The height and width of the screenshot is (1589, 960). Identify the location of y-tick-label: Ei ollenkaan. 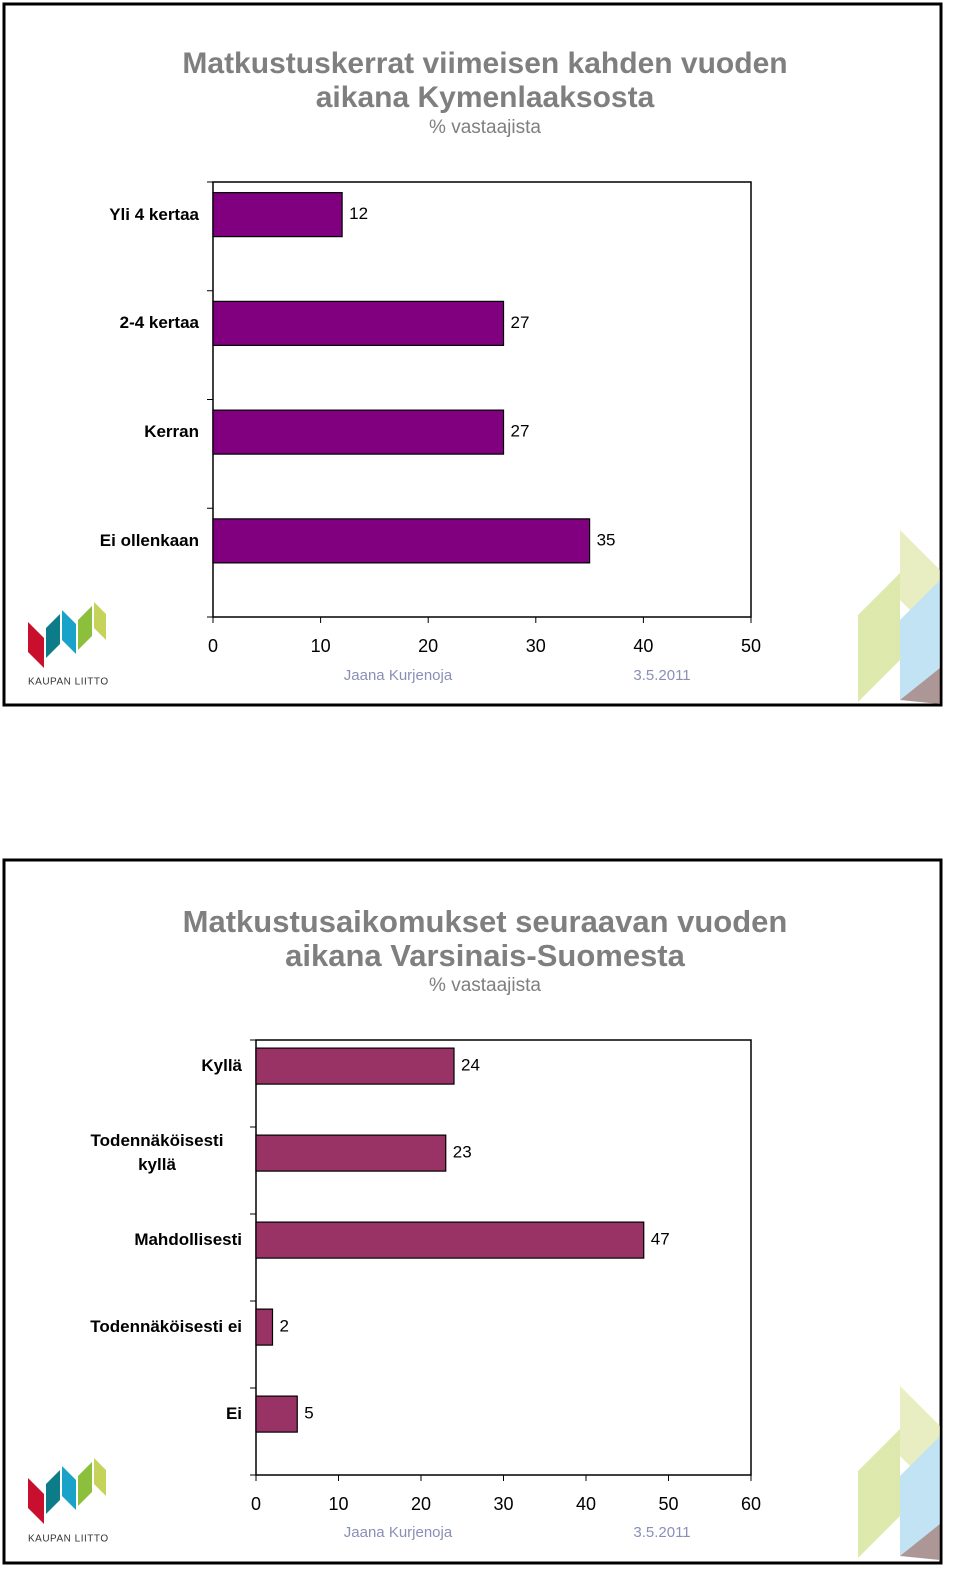
(149, 540).